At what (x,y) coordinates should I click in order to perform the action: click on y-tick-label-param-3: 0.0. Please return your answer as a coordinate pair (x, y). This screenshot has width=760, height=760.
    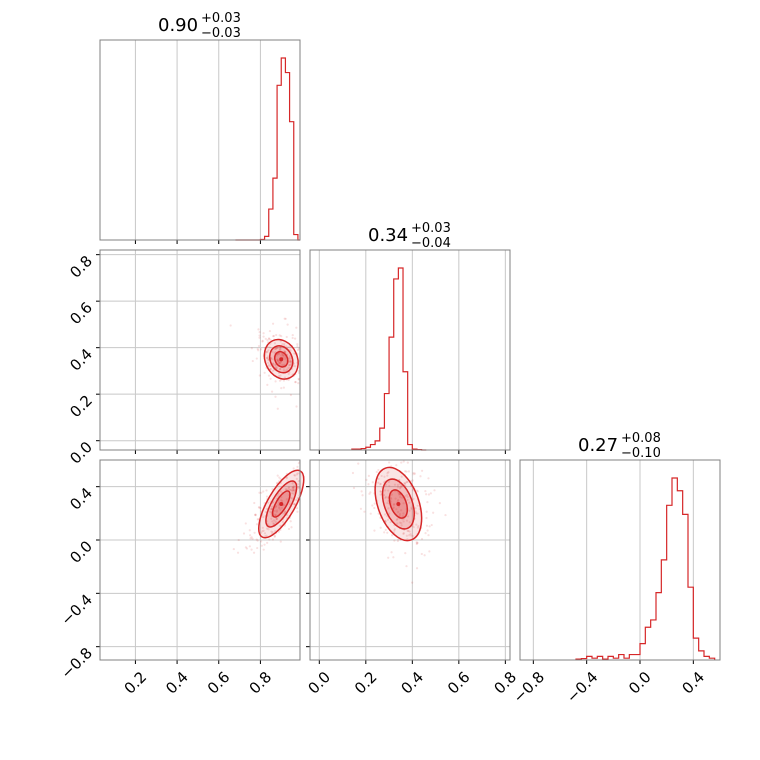
    Looking at the image, I should click on (81, 552).